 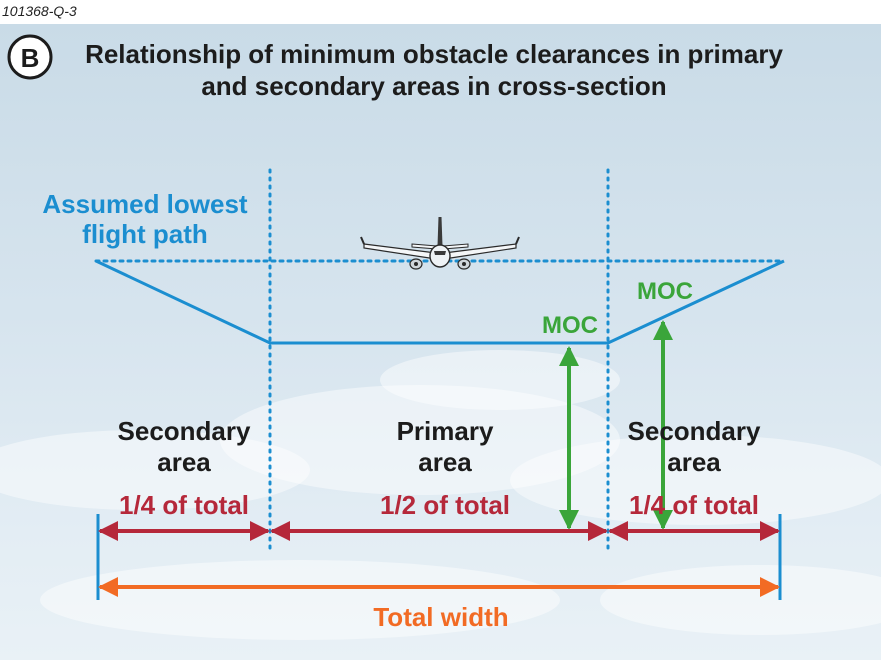 I want to click on badge-letter: B, so click(x=30, y=58).